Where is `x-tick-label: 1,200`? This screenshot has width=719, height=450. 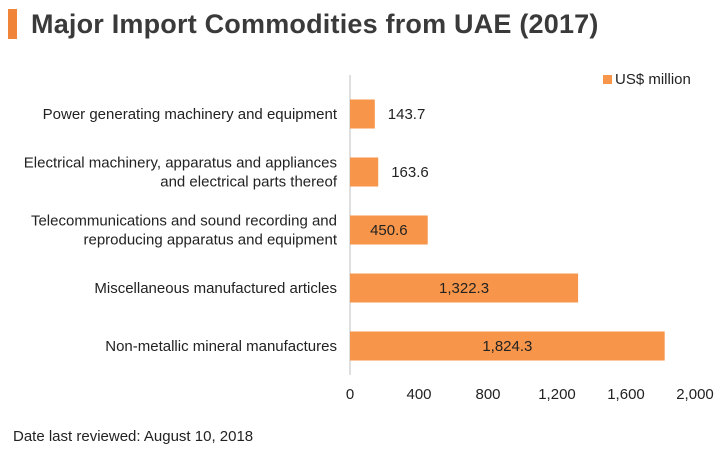
x-tick-label: 1,200 is located at coordinates (557, 394).